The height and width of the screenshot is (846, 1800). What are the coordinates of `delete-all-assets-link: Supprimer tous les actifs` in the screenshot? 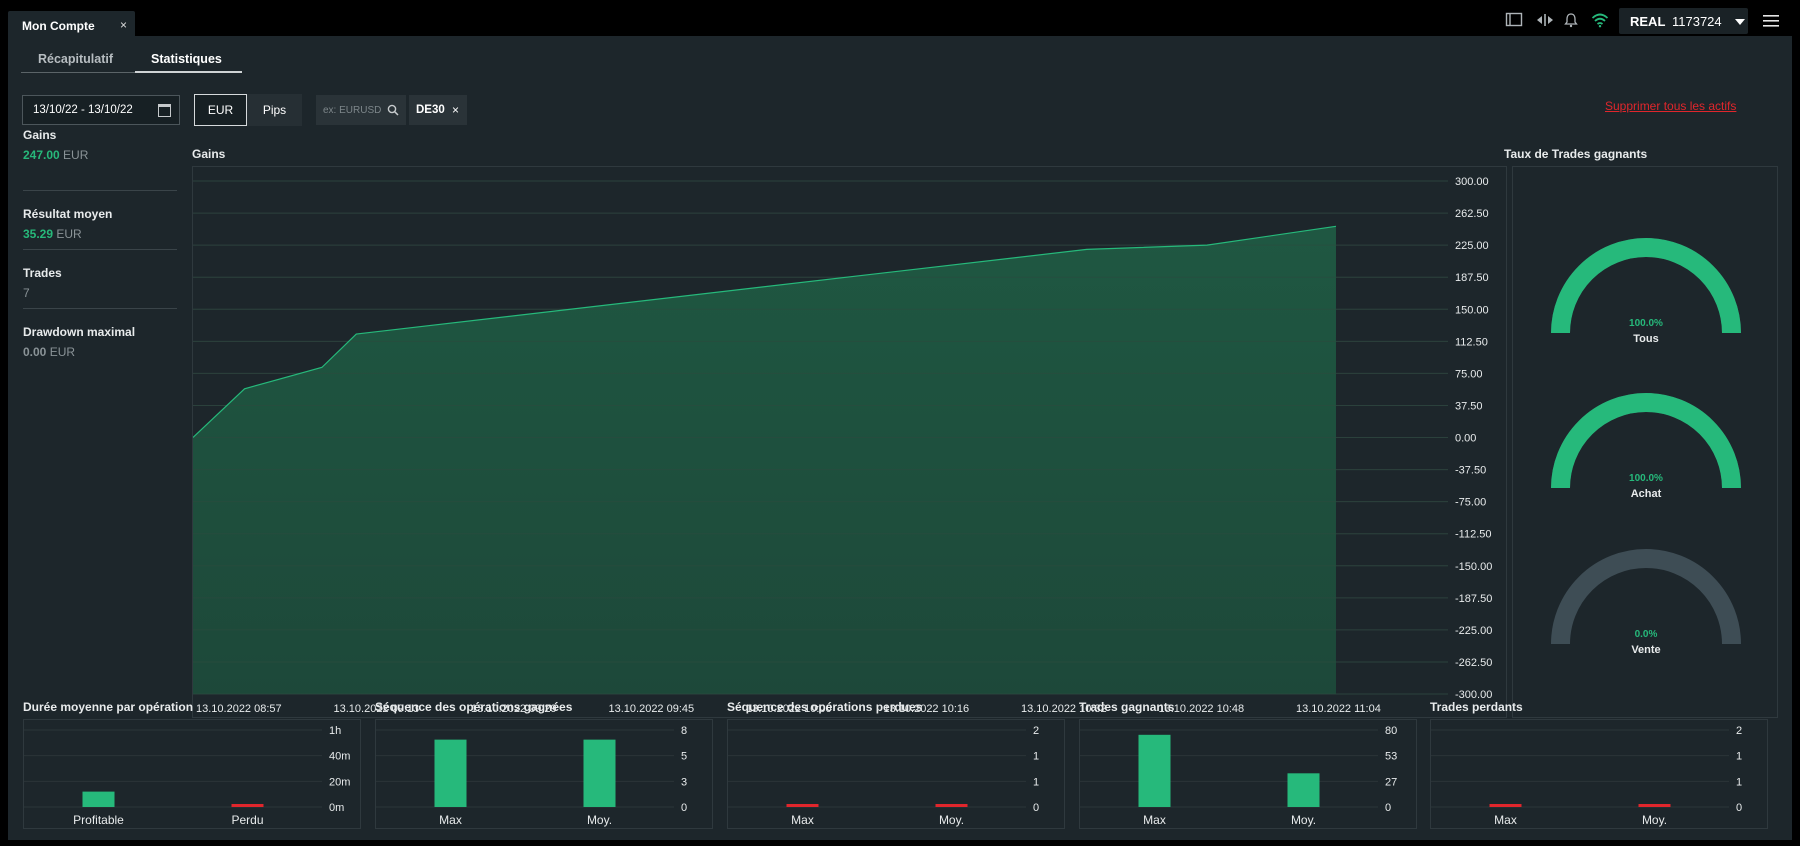 It's located at (1671, 106).